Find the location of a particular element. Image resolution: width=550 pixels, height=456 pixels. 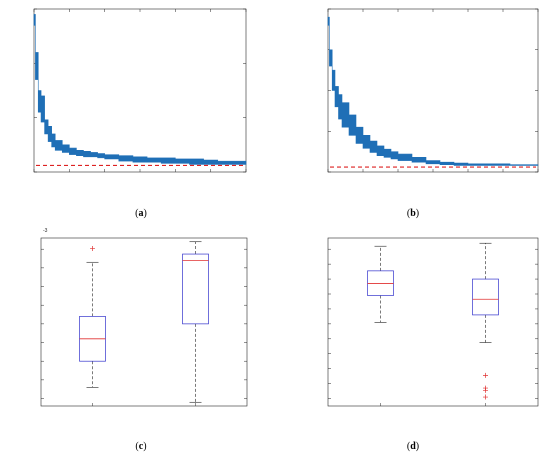

panel-c-me-boxplot: -3 is located at coordinates (144, 317).